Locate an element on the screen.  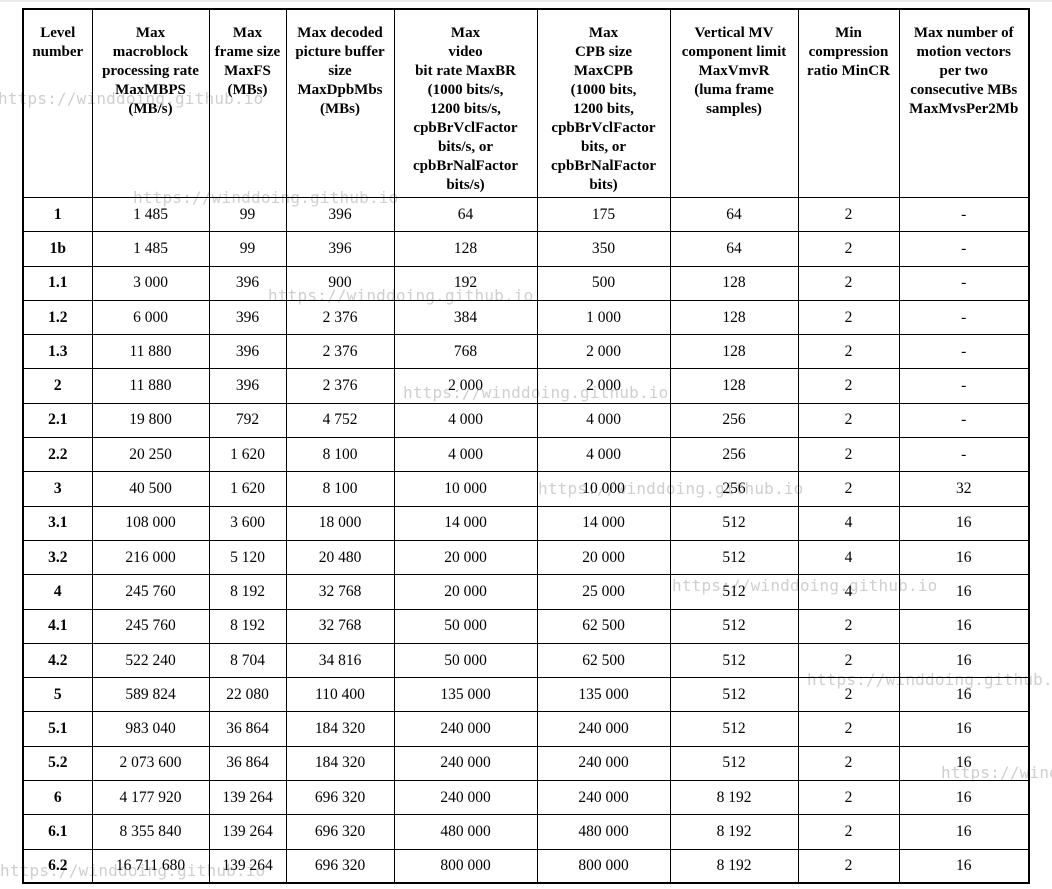
limit-value-cell: 2 376 is located at coordinates (340, 386).